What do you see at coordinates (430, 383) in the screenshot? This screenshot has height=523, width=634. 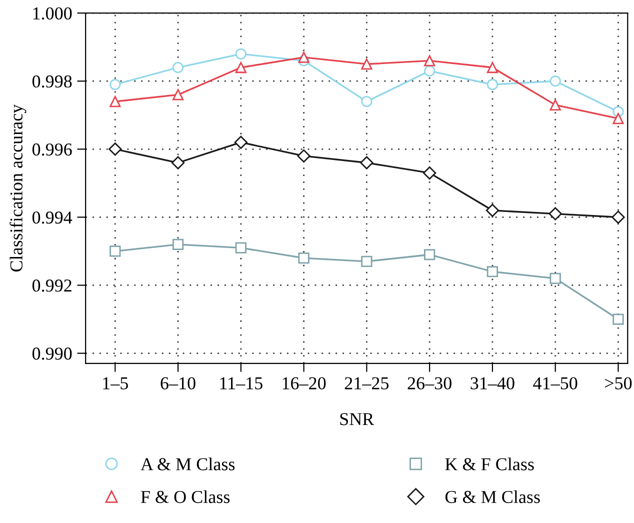 I see `x-tick-label: 26–30` at bounding box center [430, 383].